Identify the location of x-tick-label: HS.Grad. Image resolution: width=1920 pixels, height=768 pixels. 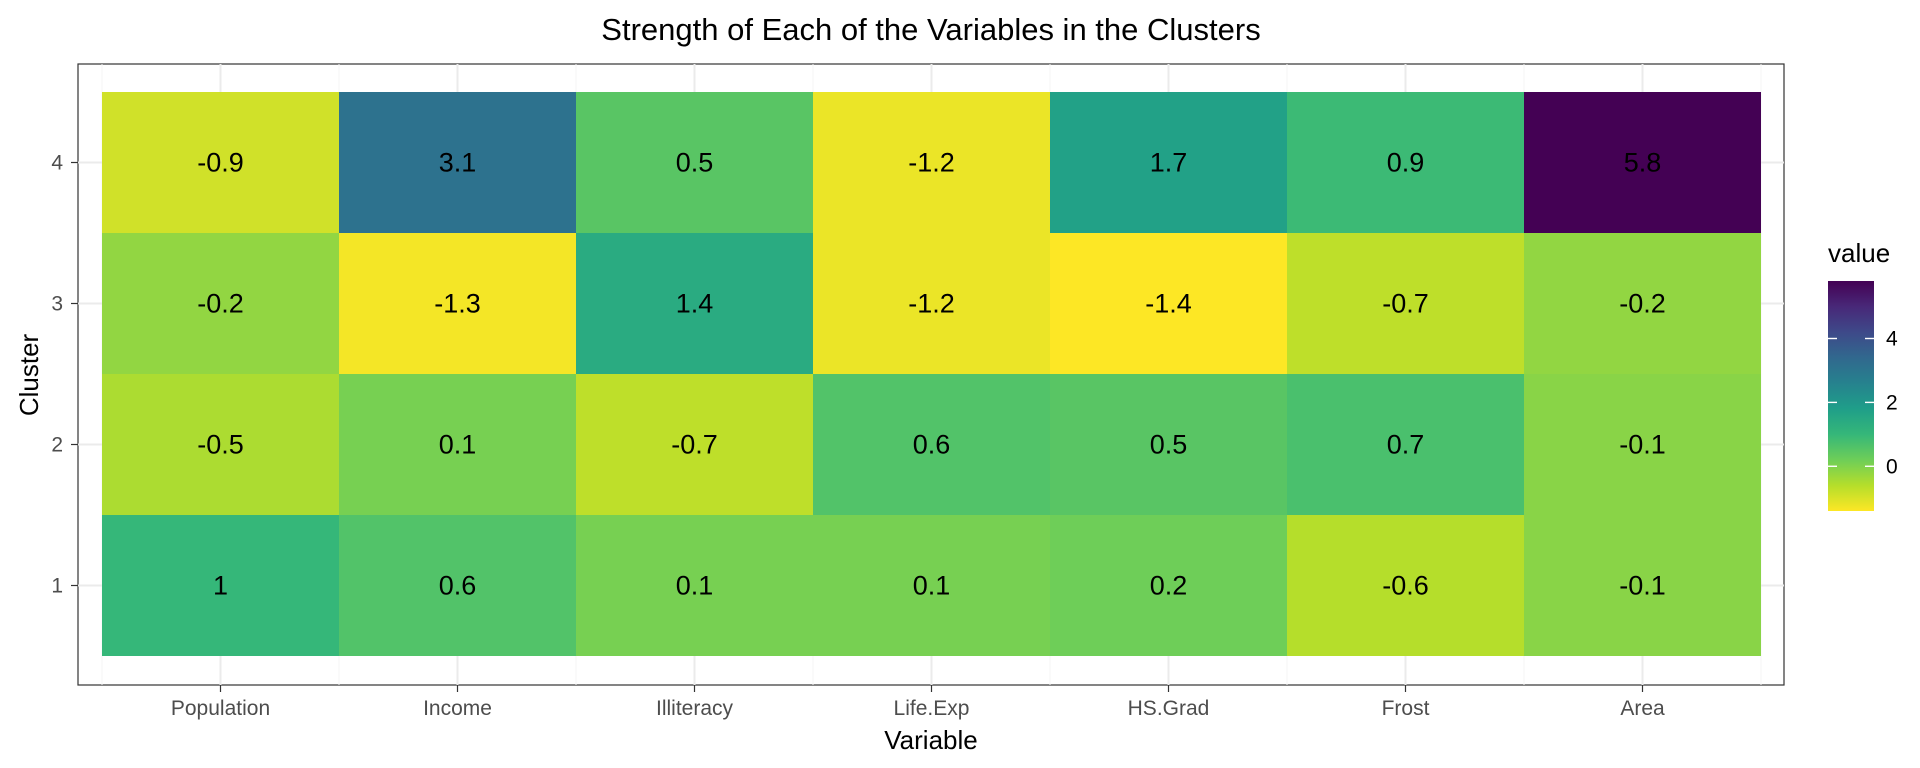
(1169, 708).